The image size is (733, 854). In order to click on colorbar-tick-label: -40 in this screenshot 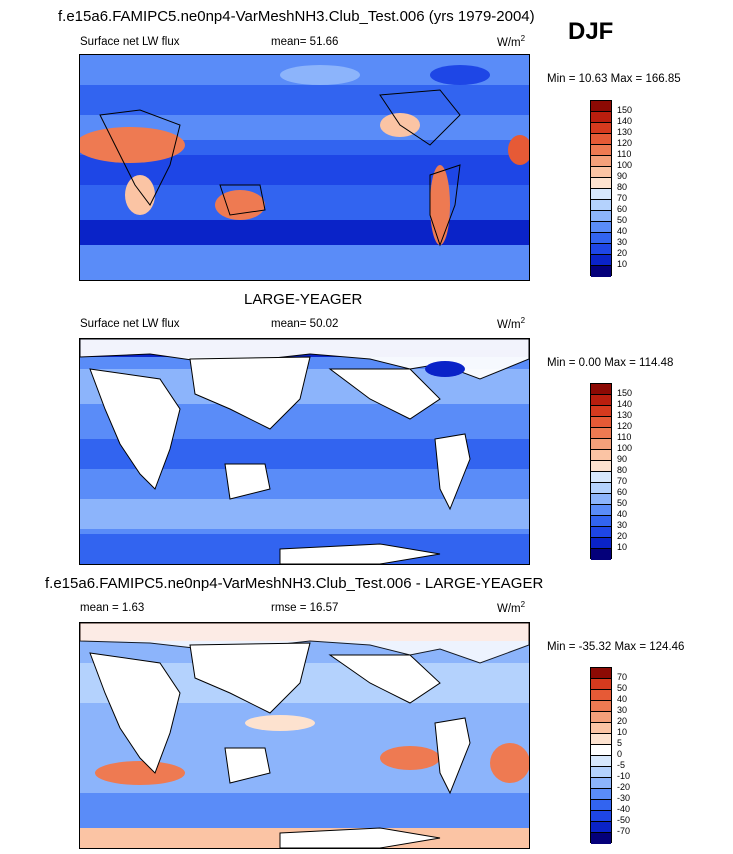, I will do `click(624, 809)`.